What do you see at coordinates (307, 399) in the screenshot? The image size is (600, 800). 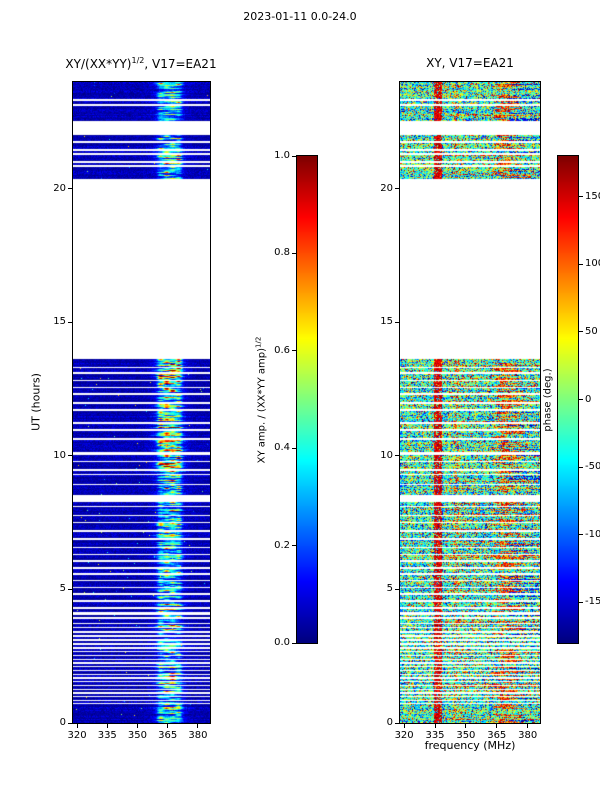 I see `amplitude-colorbar-canvas` at bounding box center [307, 399].